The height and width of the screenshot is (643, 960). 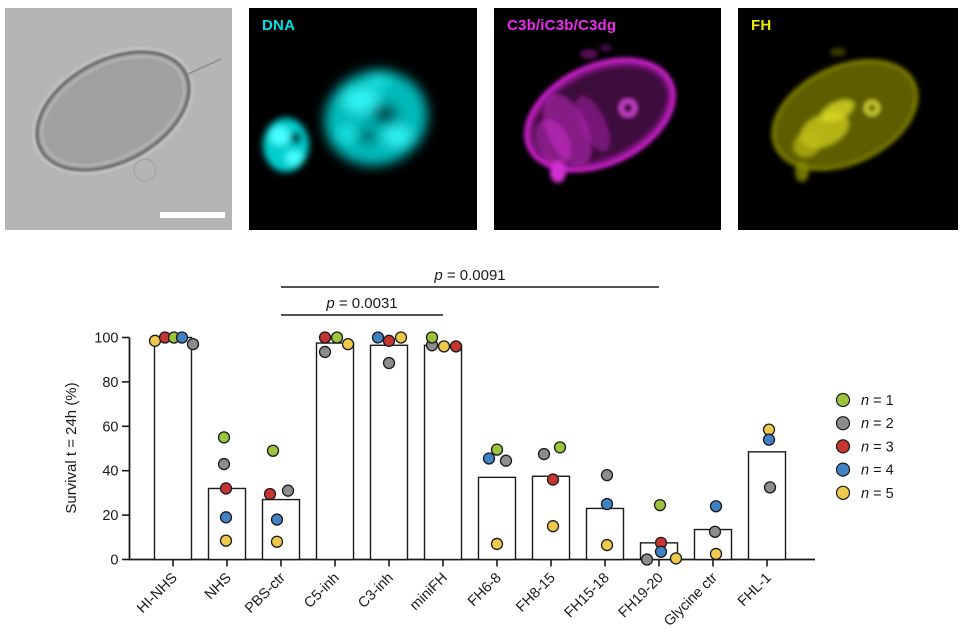 I want to click on dna-nucleus-small, so click(x=286, y=145).